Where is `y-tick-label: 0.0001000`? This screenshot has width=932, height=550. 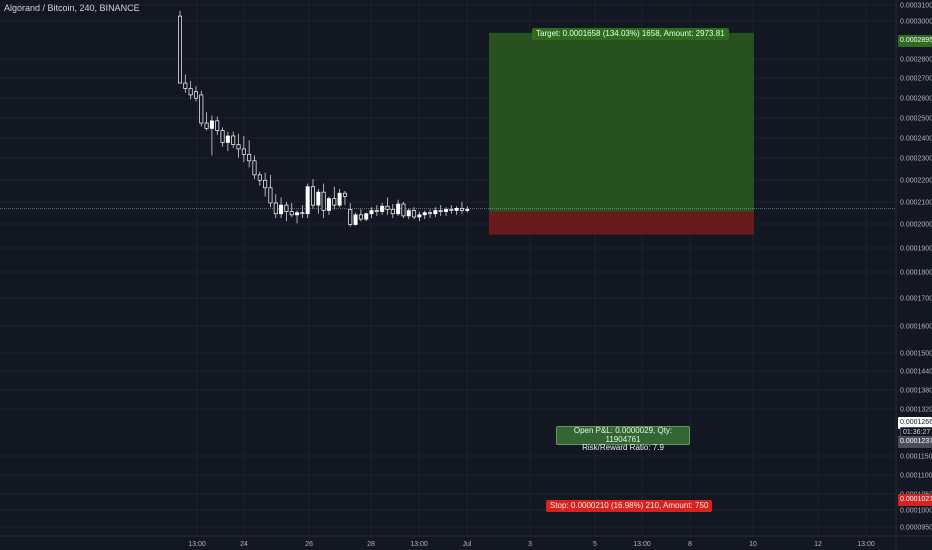 y-tick-label: 0.0001000 is located at coordinates (916, 511).